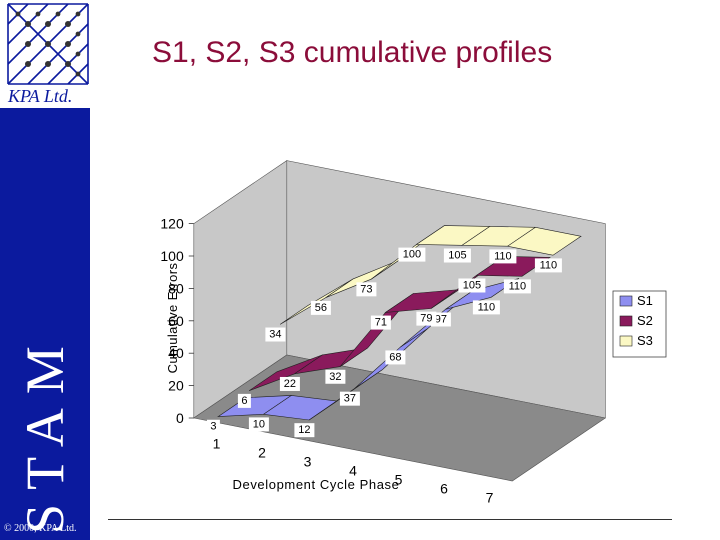 This screenshot has width=720, height=540. Describe the element at coordinates (626, 321) in the screenshot. I see `legend-swatch-s2` at that location.